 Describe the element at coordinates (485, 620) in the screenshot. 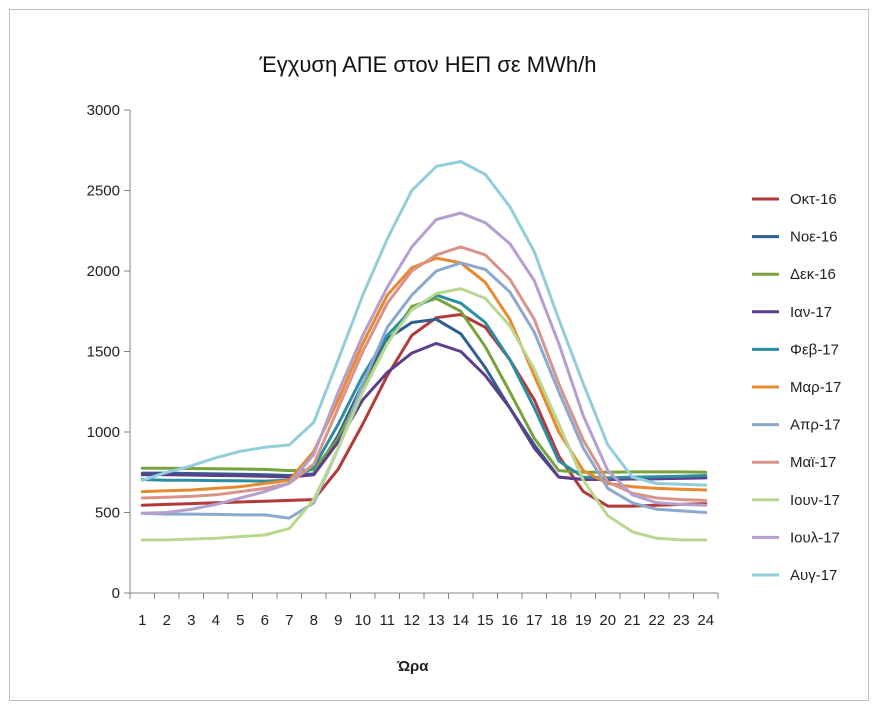

I see `x-tick-label: 15` at that location.